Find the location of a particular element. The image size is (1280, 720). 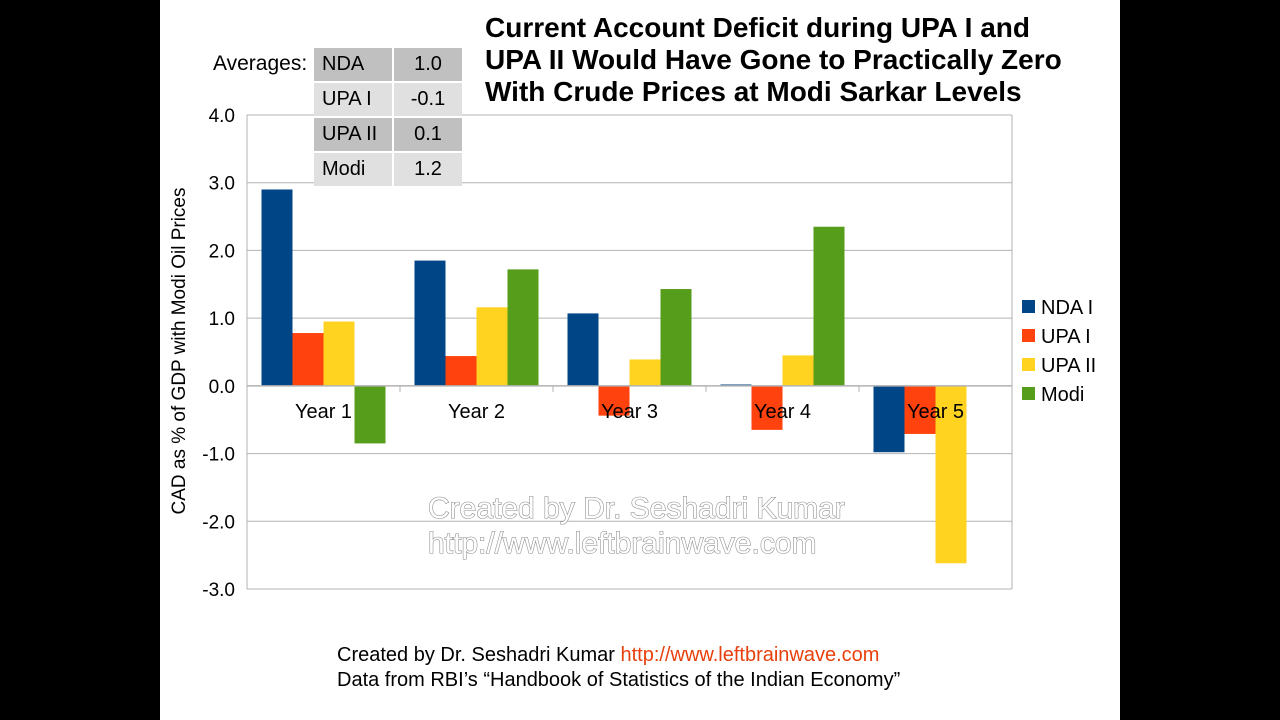

x-tick-label: Year 1 is located at coordinates (323, 412).